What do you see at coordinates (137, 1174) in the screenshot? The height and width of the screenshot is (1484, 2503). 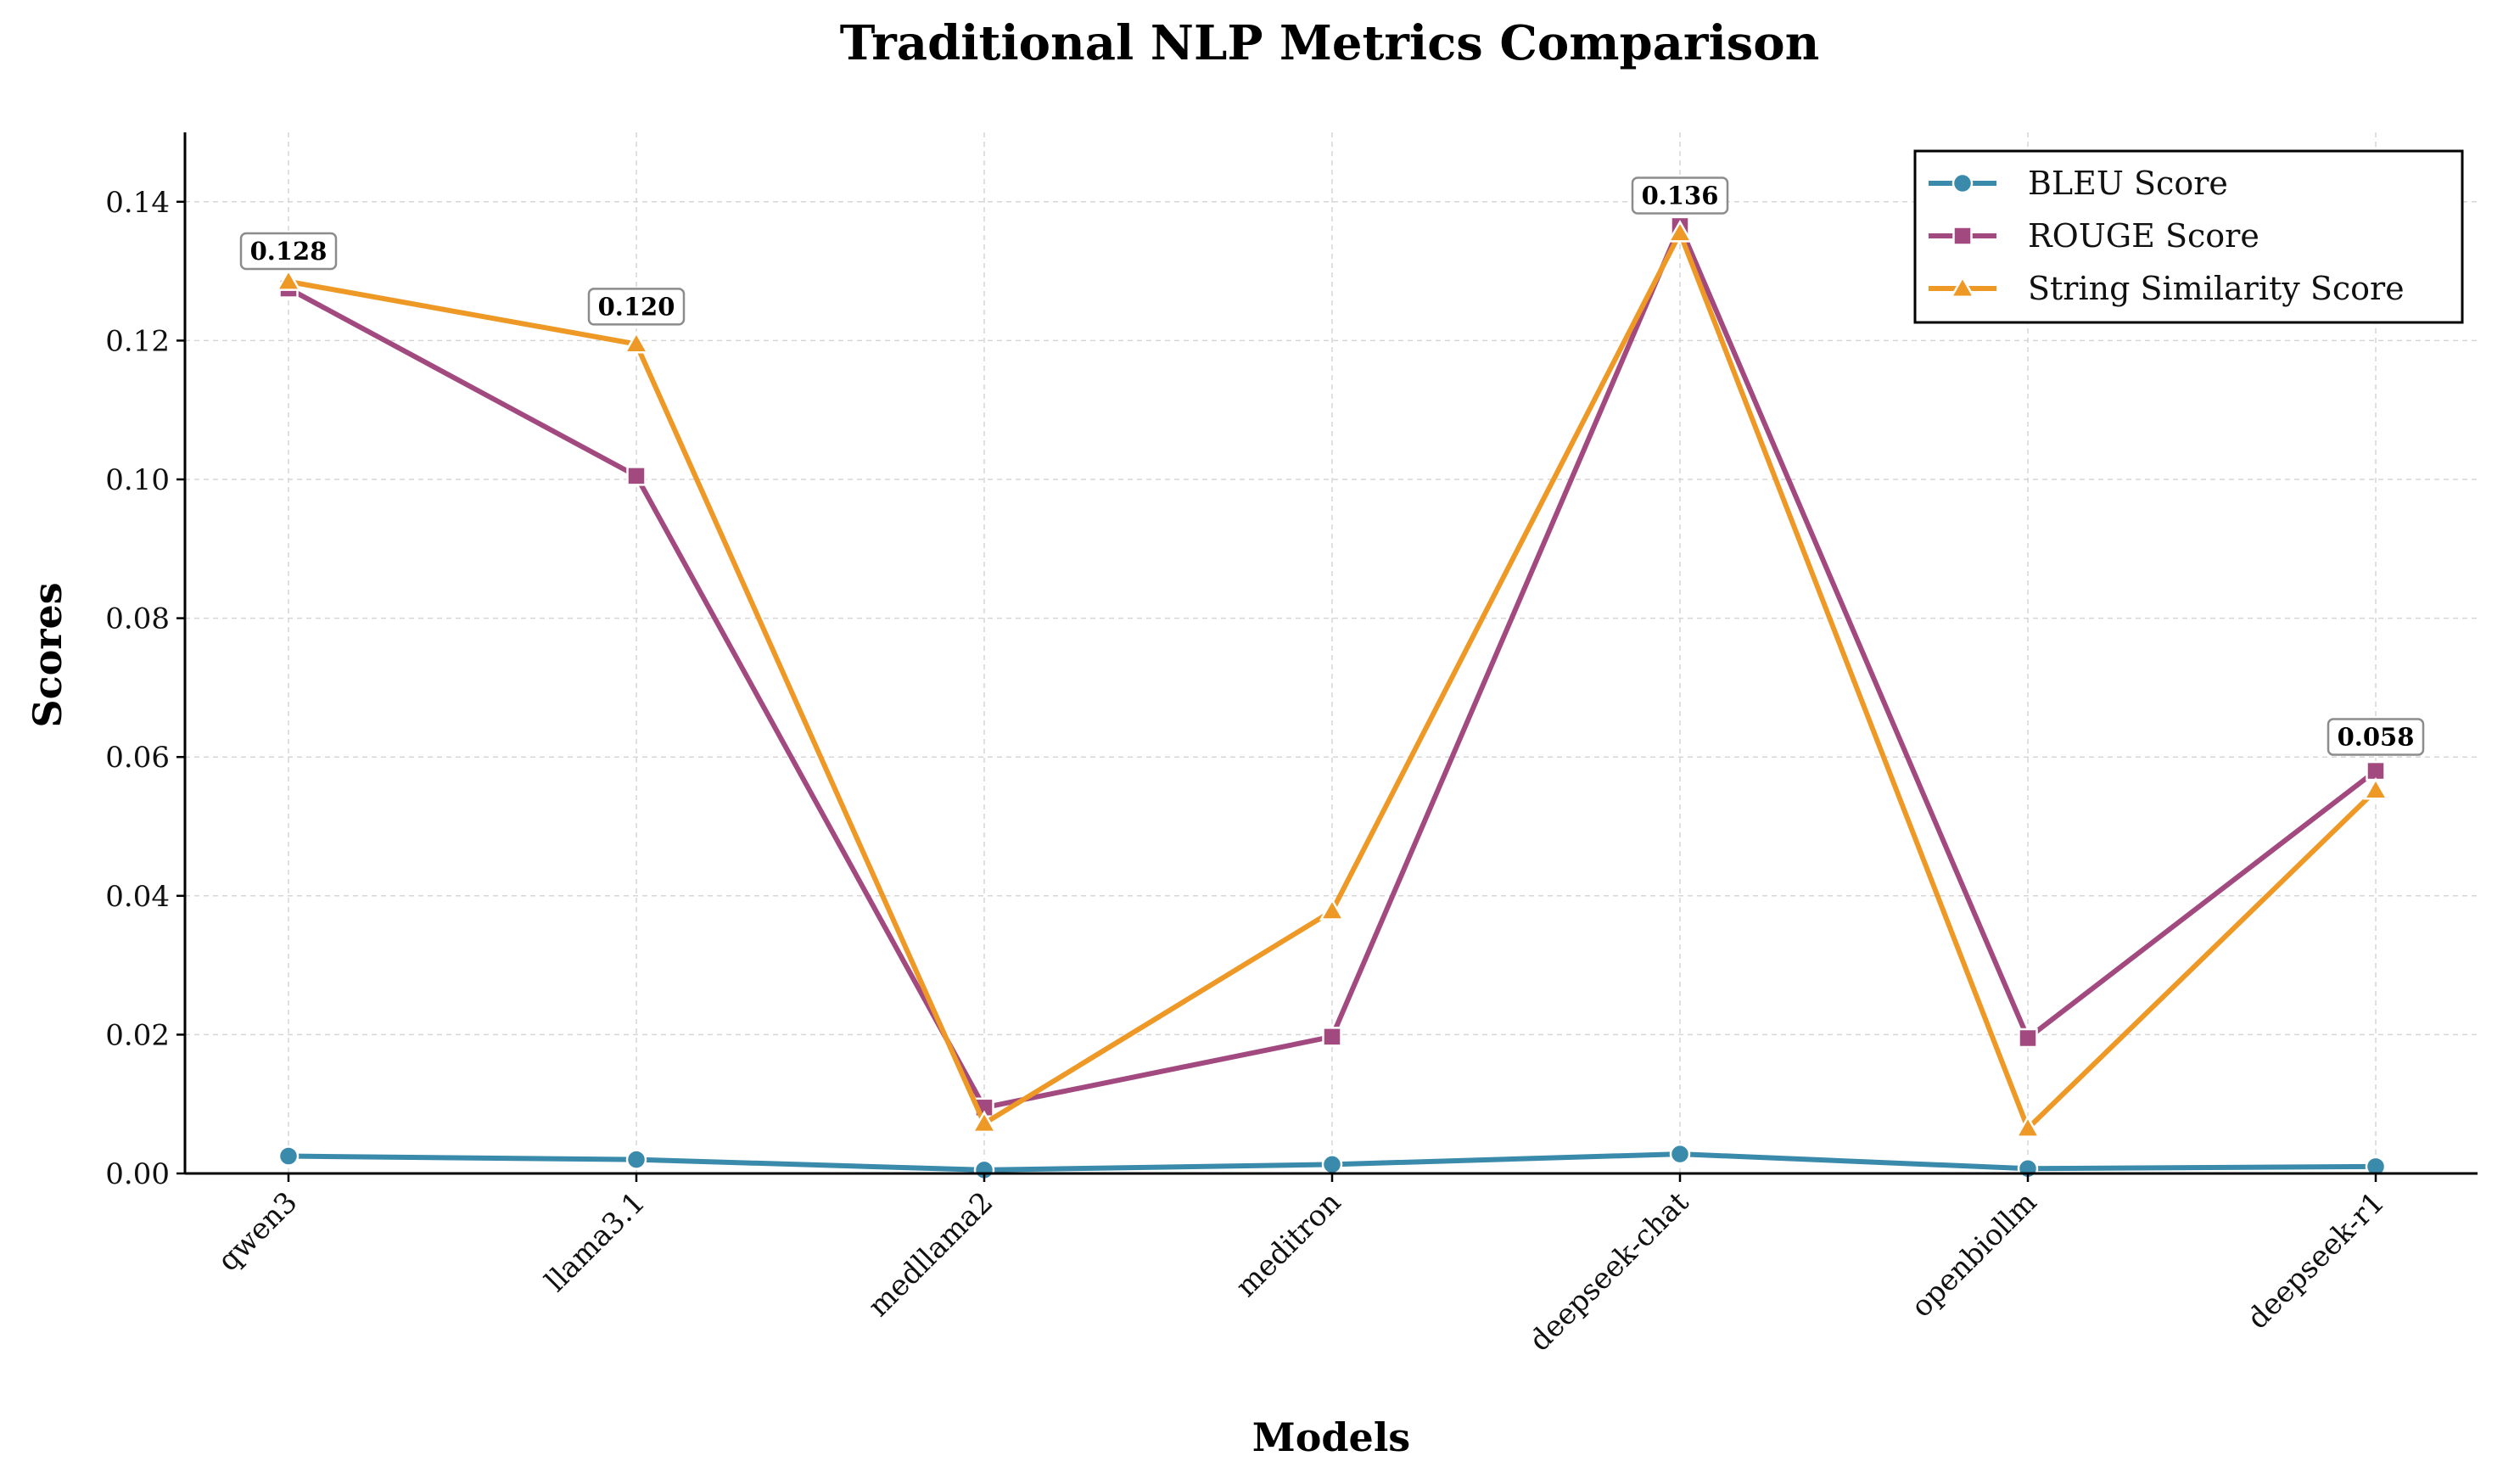 I see `y-tick-label: 0.00` at bounding box center [137, 1174].